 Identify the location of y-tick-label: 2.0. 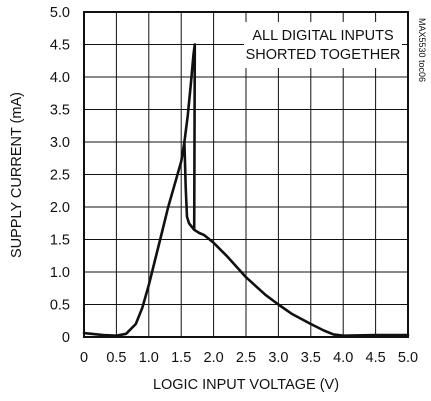
(60, 208).